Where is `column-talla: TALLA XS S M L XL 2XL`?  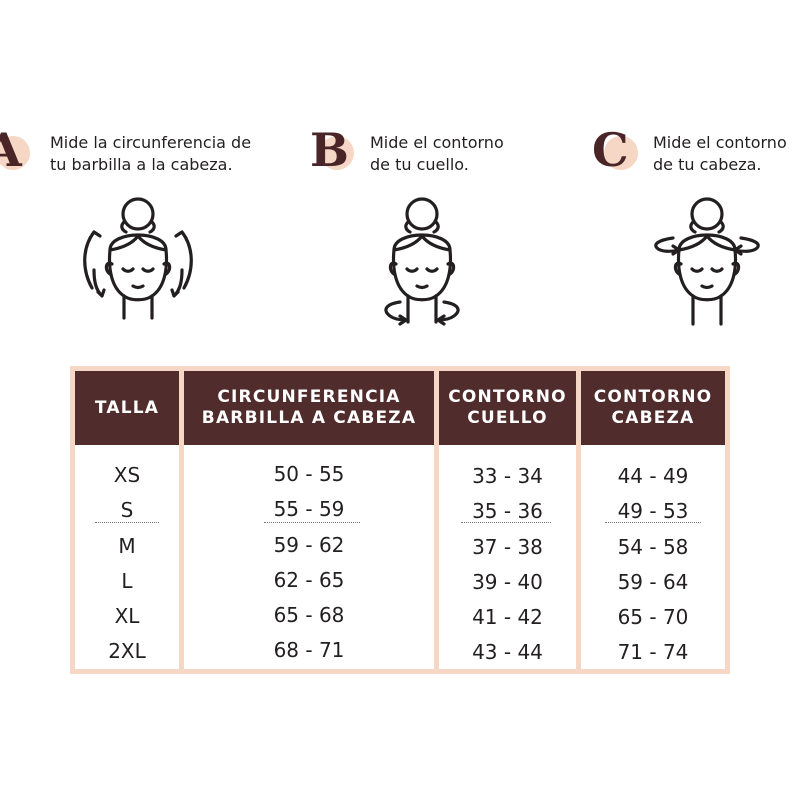 column-talla: TALLA XS S M L XL 2XL is located at coordinates (127, 520).